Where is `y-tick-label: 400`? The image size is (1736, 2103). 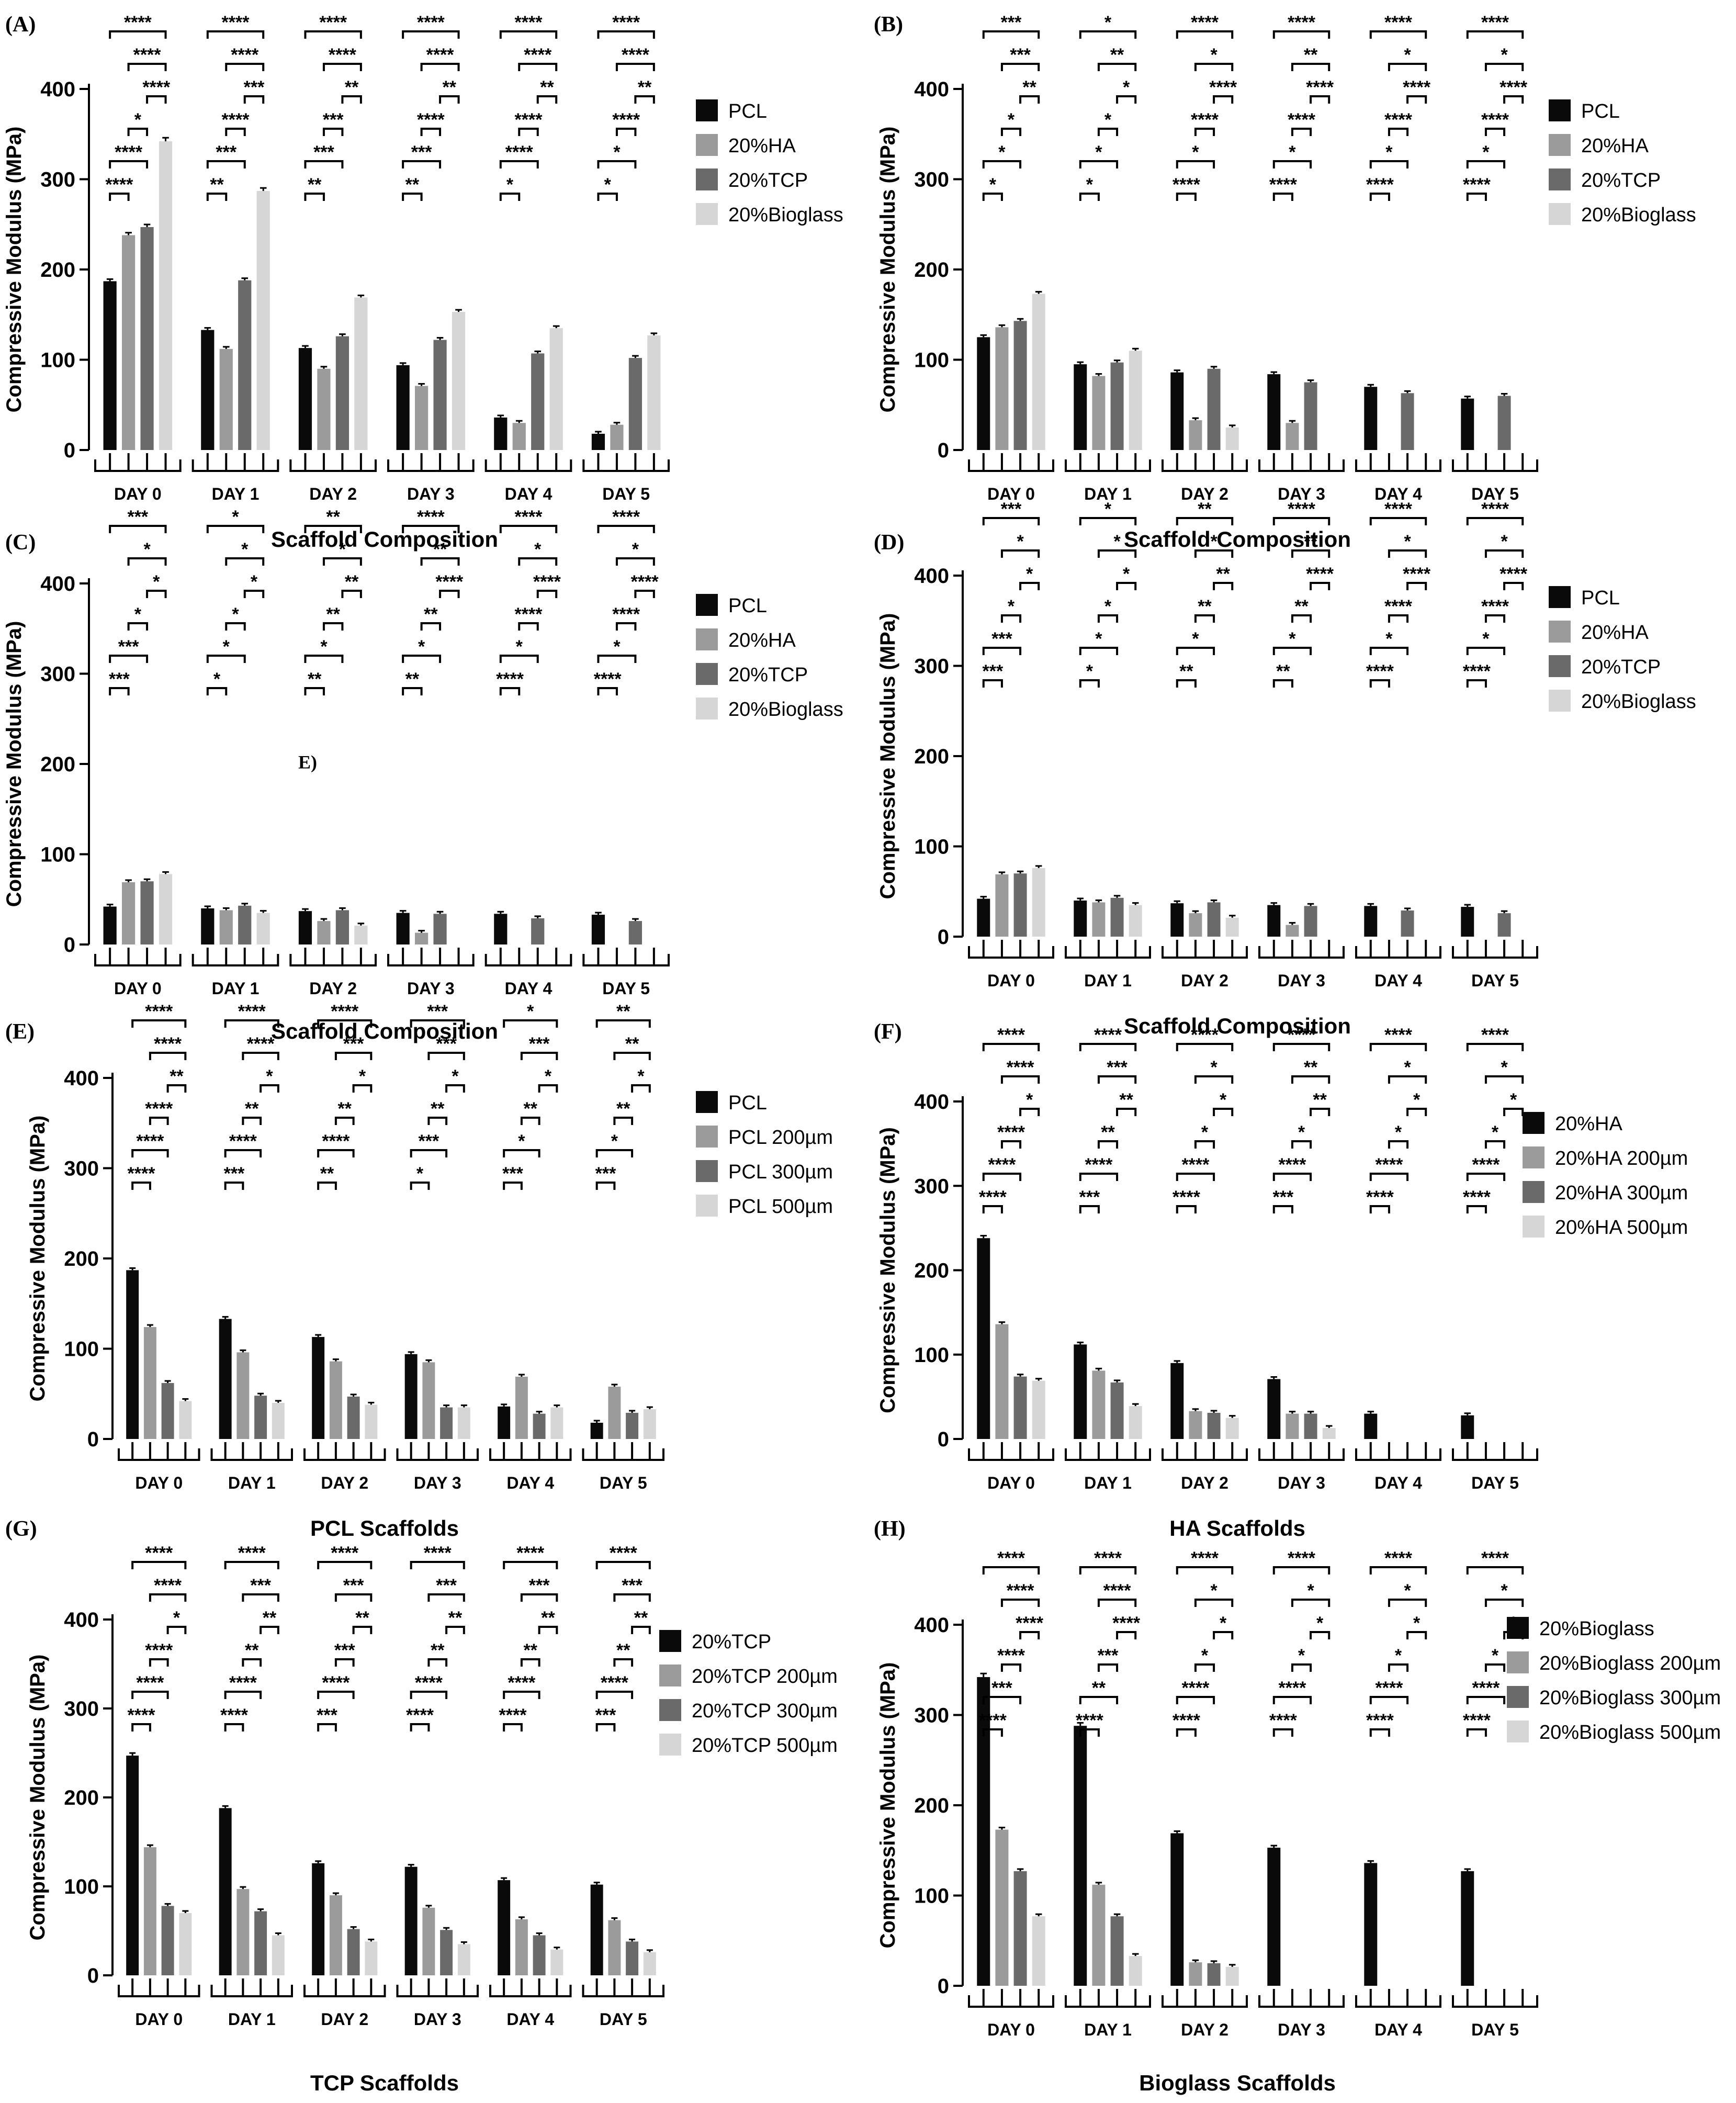 y-tick-label: 400 is located at coordinates (932, 576).